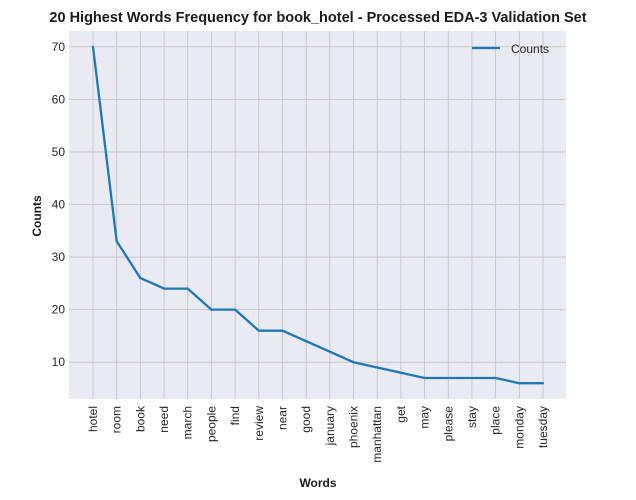 The height and width of the screenshot is (500, 636). What do you see at coordinates (377, 434) in the screenshot?
I see `x-tick-label: manhattan` at bounding box center [377, 434].